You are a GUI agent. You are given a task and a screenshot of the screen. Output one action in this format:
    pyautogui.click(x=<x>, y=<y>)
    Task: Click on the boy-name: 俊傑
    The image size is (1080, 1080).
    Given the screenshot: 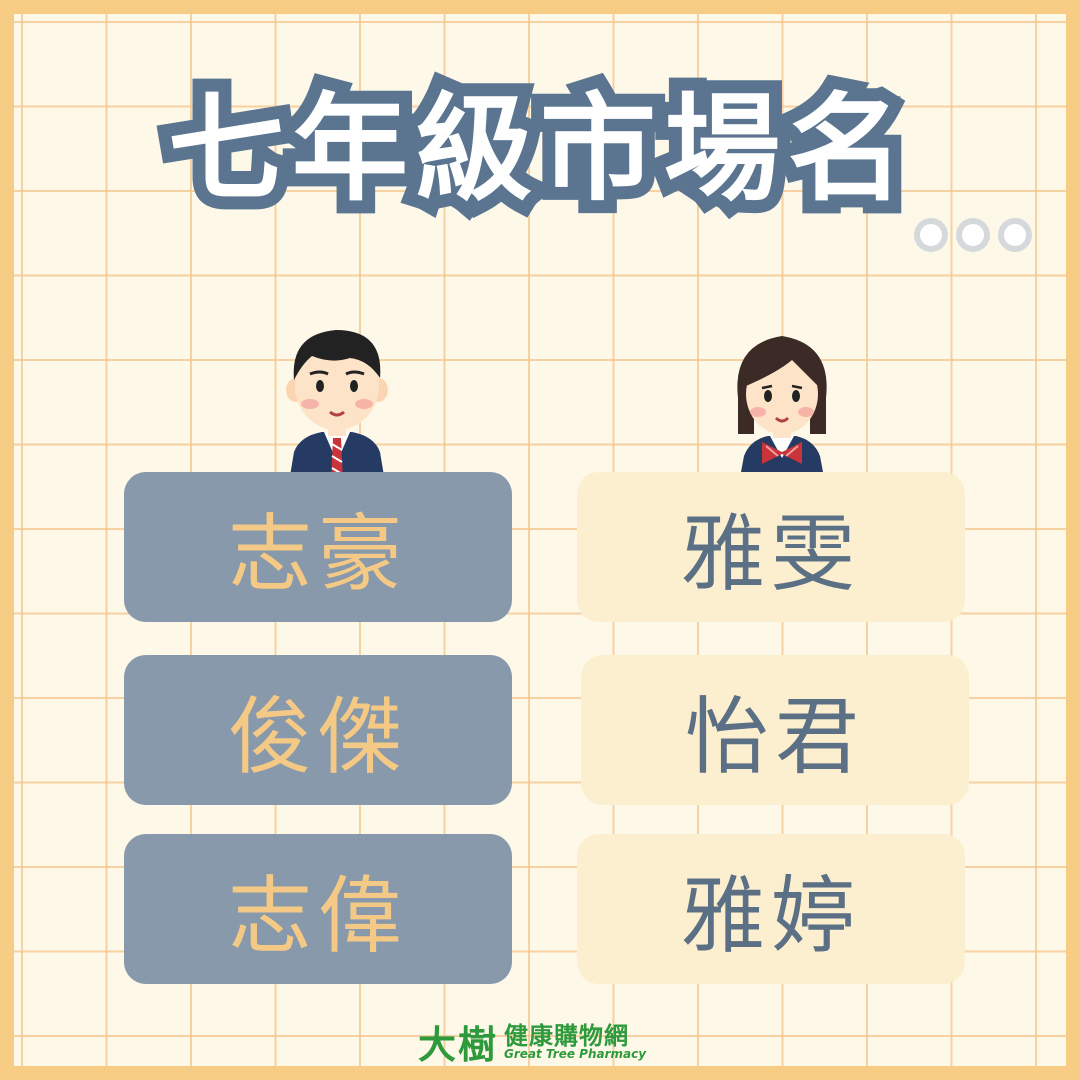 What is the action you would take?
    pyautogui.click(x=317, y=736)
    